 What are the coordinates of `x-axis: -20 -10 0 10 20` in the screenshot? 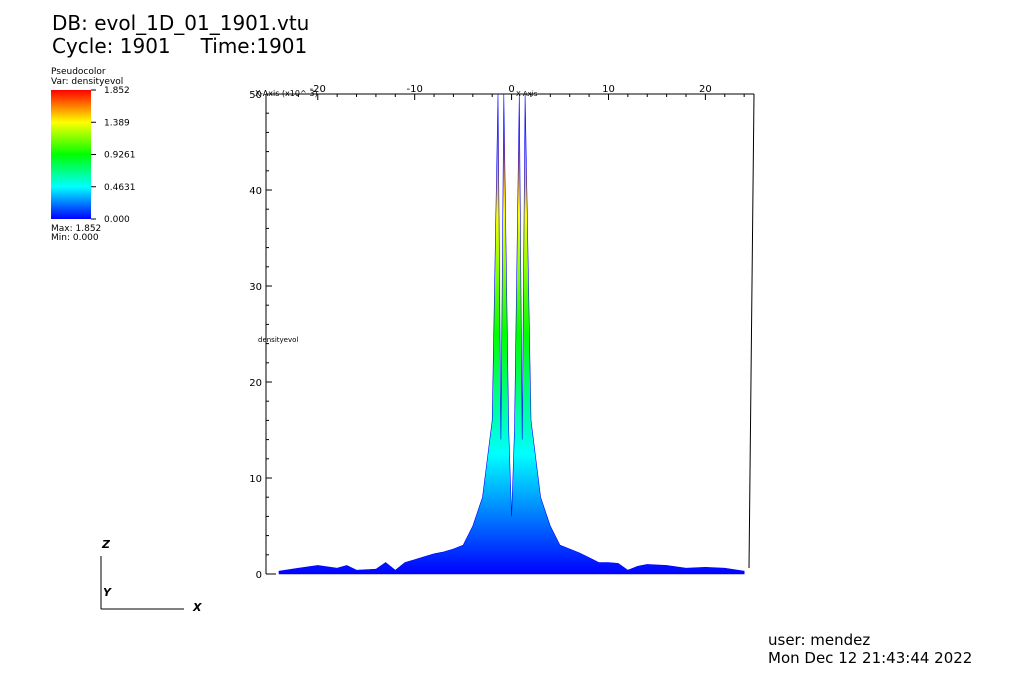 It's located at (521, 92).